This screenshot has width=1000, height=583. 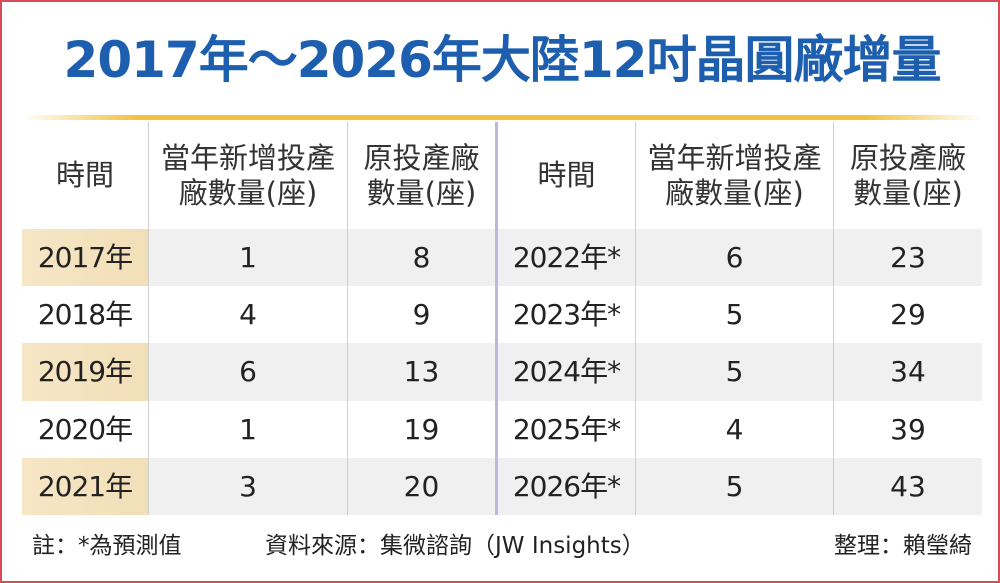 What do you see at coordinates (421, 315) in the screenshot?
I see `orig-count-cell: 9` at bounding box center [421, 315].